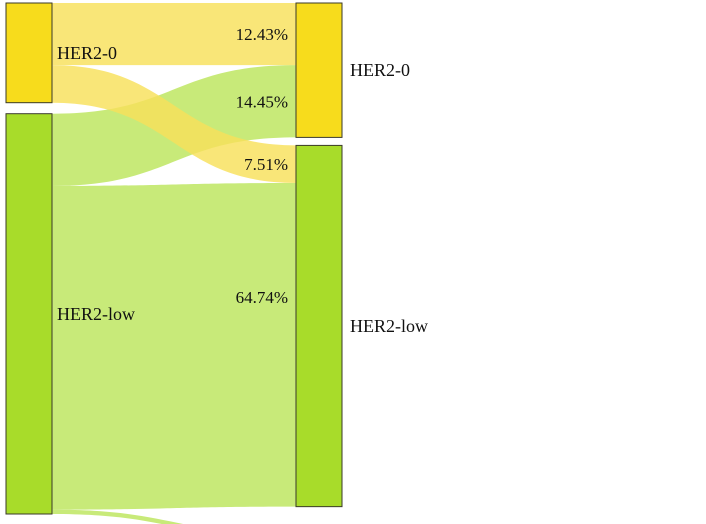  What do you see at coordinates (266, 164) in the screenshot?
I see `flow-value-label: 7.51%` at bounding box center [266, 164].